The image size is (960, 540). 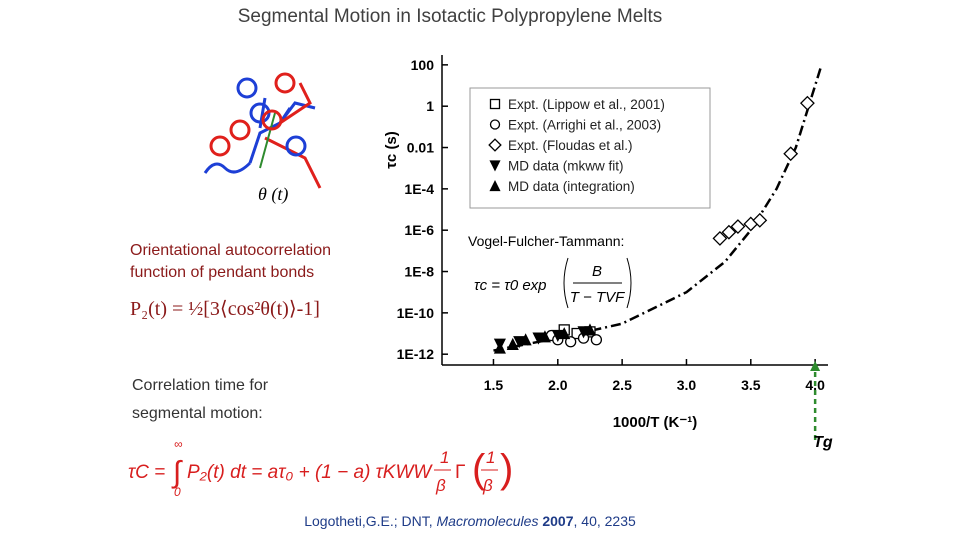 I want to click on citation-year: 2007, so click(x=558, y=521).